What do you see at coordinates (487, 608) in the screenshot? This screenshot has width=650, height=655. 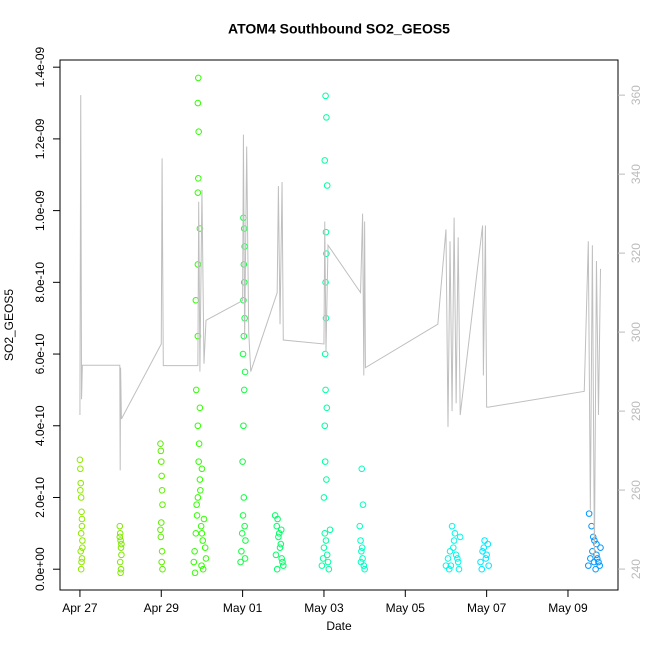 I see `x-tick-label: May 07` at bounding box center [487, 608].